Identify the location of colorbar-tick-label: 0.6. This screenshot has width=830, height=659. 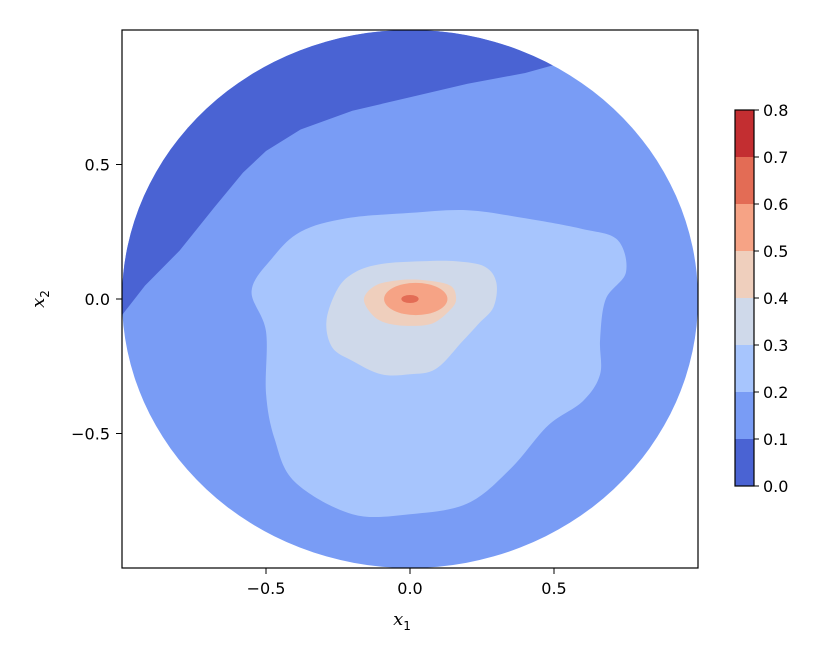
(775, 204).